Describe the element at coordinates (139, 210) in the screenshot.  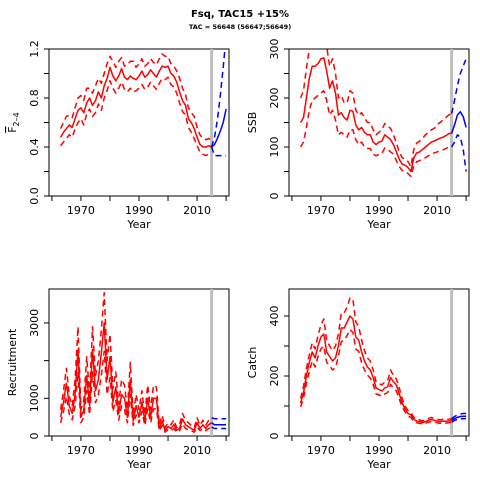
I see `f-x-tick-label: 1990` at that location.